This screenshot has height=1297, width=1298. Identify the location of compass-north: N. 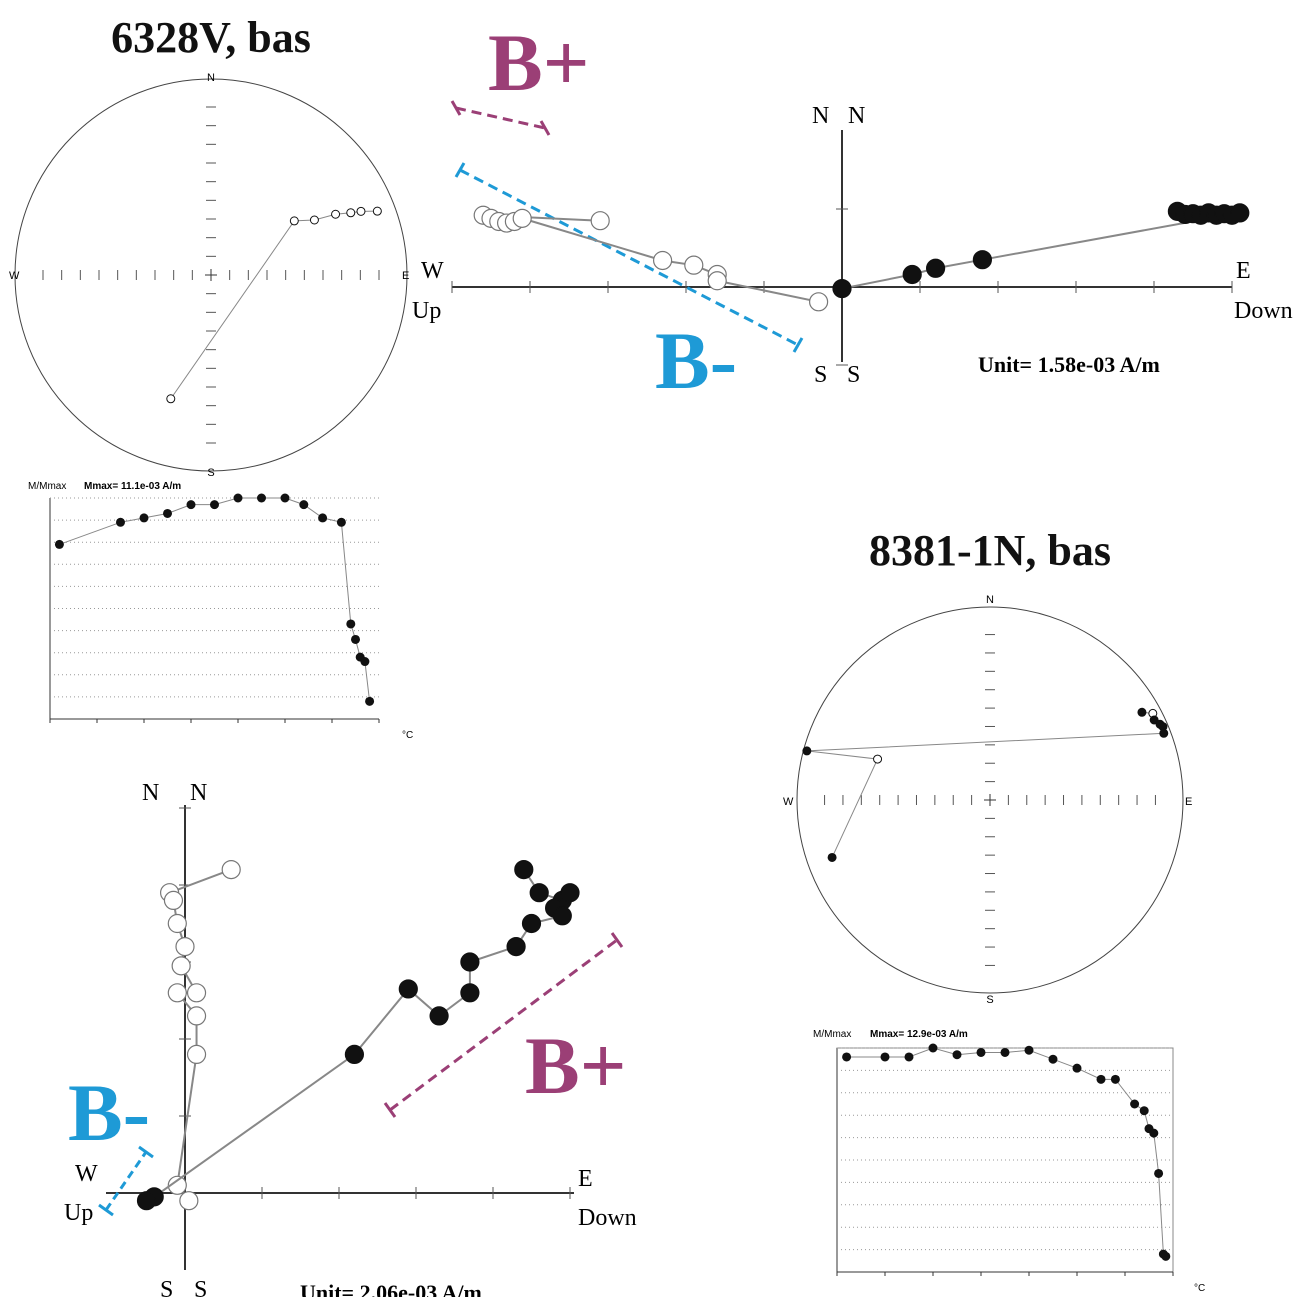
(211, 78).